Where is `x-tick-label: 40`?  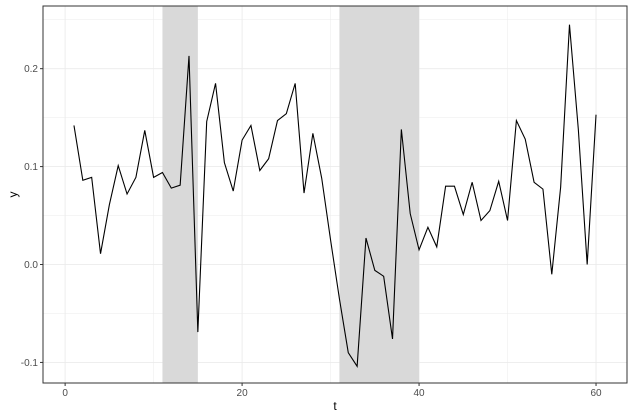 x-tick-label: 40 is located at coordinates (419, 393).